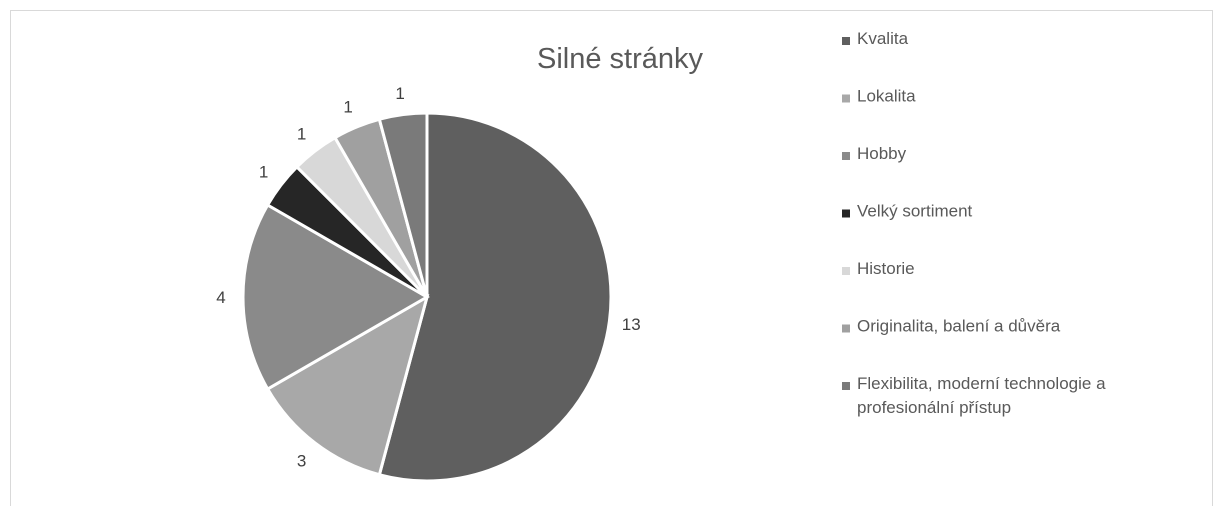 This screenshot has height=506, width=1213. Describe the element at coordinates (263, 172) in the screenshot. I see `data-label-4: 1` at that location.